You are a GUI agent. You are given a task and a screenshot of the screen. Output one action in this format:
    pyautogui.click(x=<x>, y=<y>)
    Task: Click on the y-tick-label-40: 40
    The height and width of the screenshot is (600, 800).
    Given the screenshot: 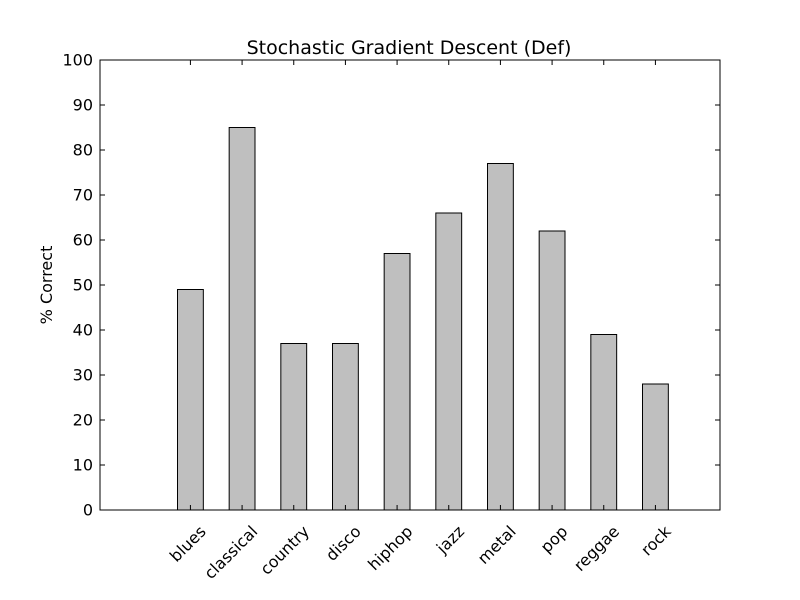 What is the action you would take?
    pyautogui.click(x=83, y=330)
    